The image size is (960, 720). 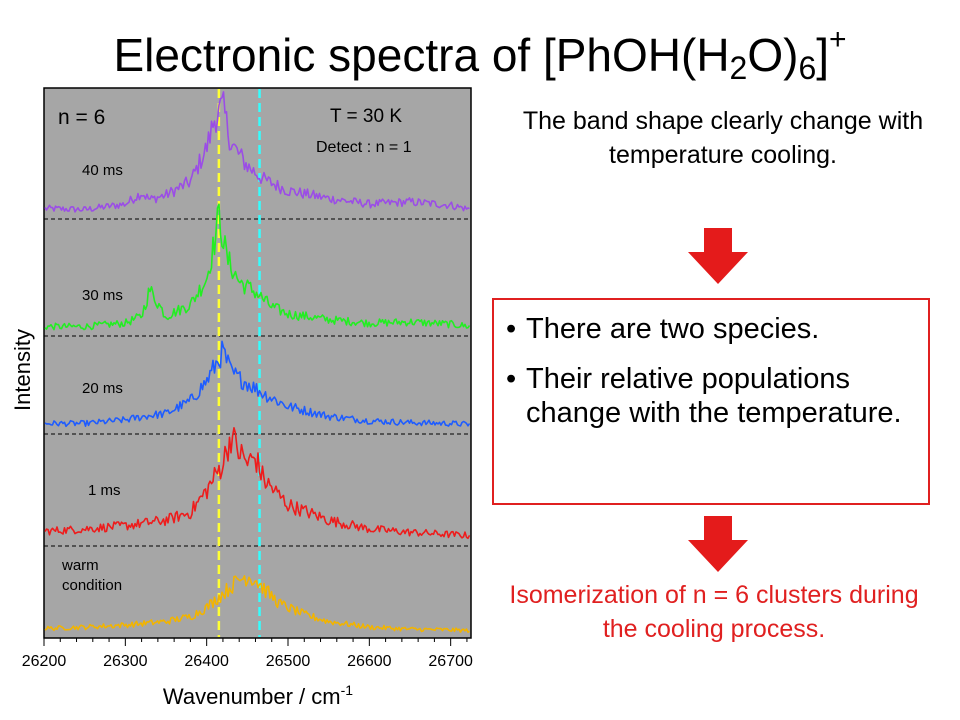 What do you see at coordinates (104, 490) in the screenshot?
I see `trace-label: 1 ms` at bounding box center [104, 490].